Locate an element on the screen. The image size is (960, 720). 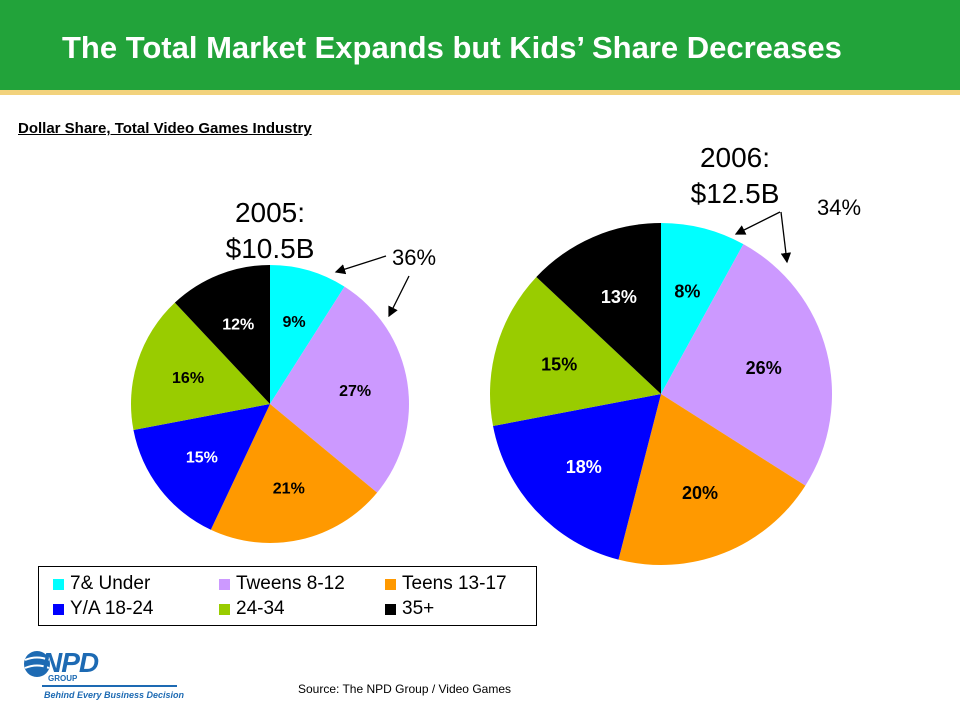
legend-item-tweens: Tweens 8-12 is located at coordinates (282, 584).